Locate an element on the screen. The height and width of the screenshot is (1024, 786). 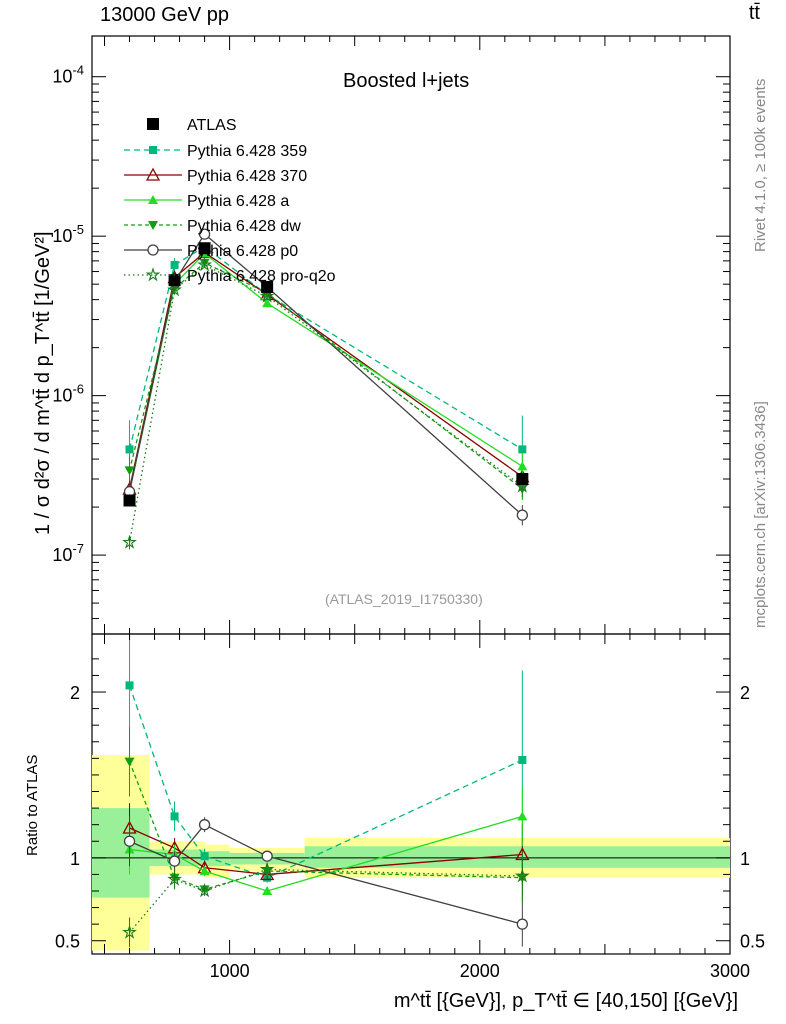
rivet-version: Rivet 4.1.0, ≥ 100k events is located at coordinates (760, 165).